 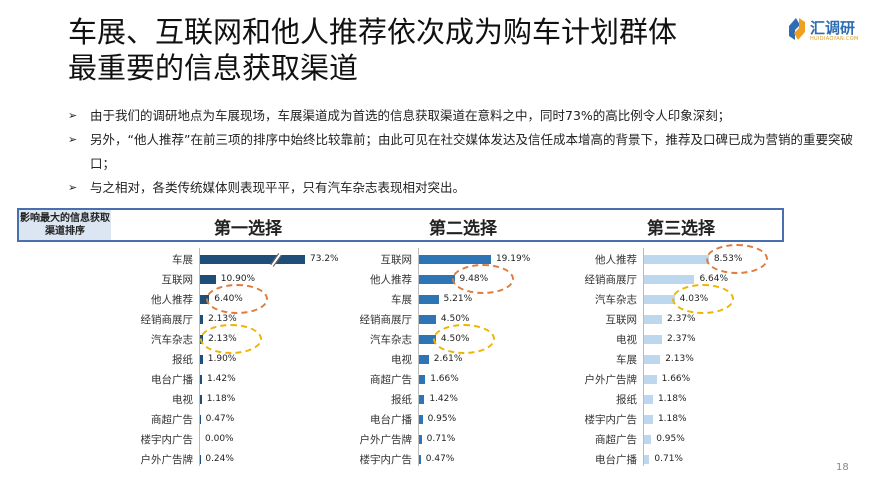 What do you see at coordinates (681, 229) in the screenshot?
I see `chart-title-third: 第三选择` at bounding box center [681, 229].